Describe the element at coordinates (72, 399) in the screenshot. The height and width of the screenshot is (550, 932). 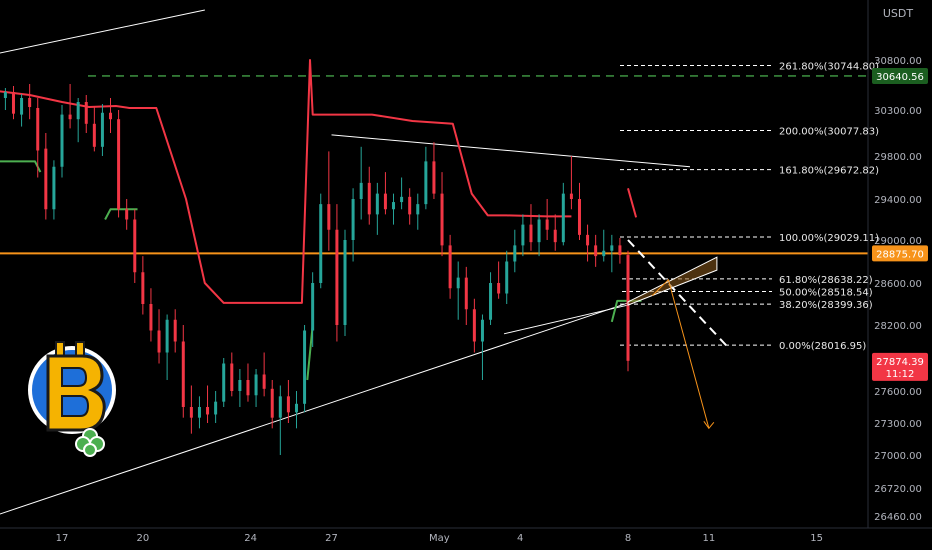
I see `bitcoin-mascot-logo` at that location.